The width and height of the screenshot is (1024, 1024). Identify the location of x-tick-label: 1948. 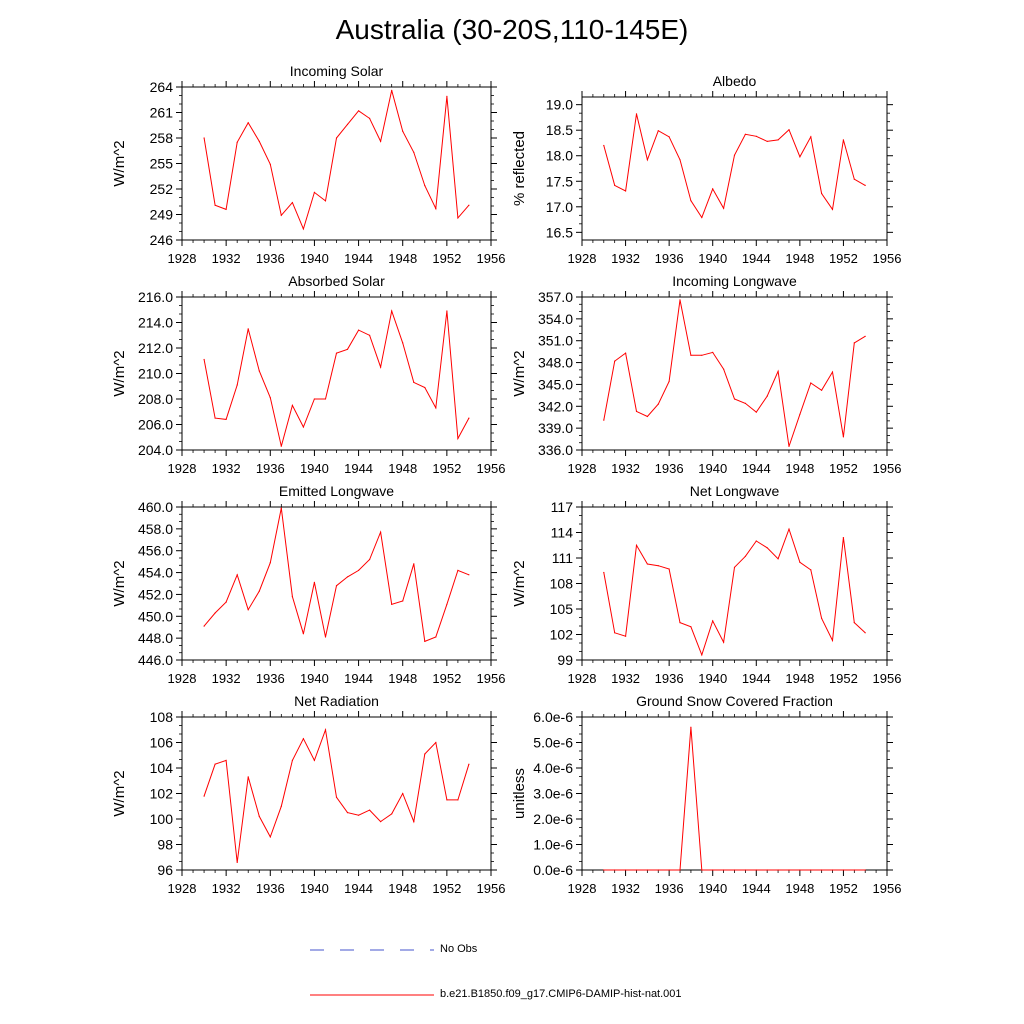
(402, 888).